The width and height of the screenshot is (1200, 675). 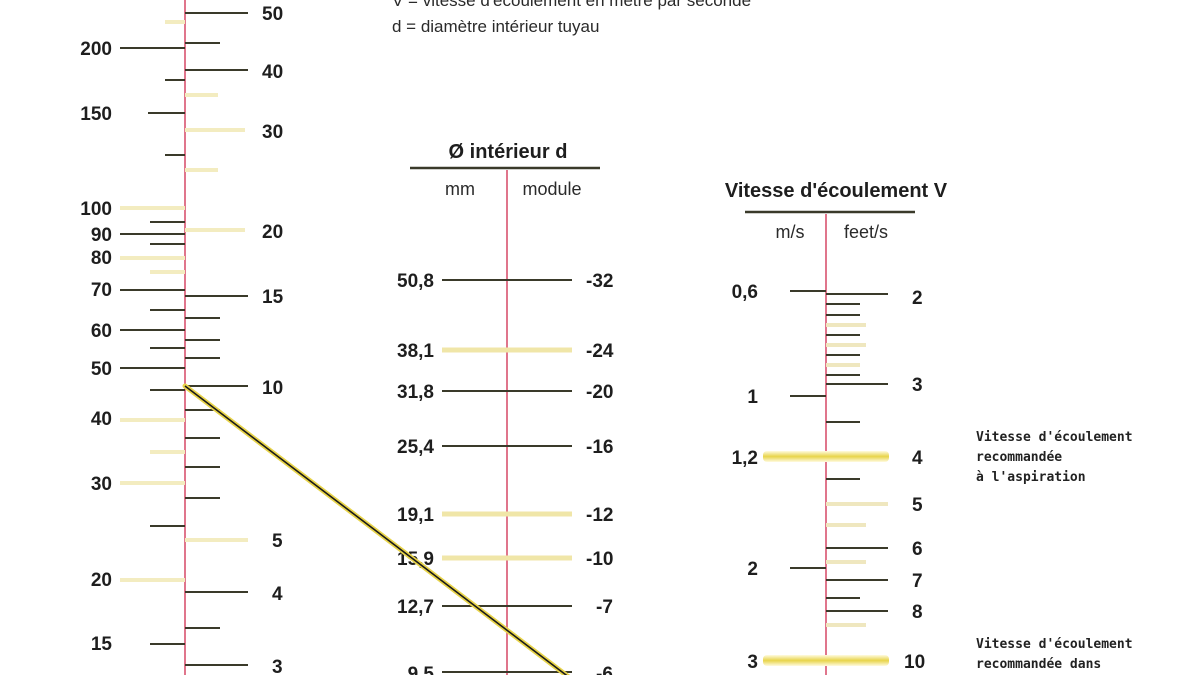 What do you see at coordinates (272, 132) in the screenshot?
I see `flow-tick-label-right: 30` at bounding box center [272, 132].